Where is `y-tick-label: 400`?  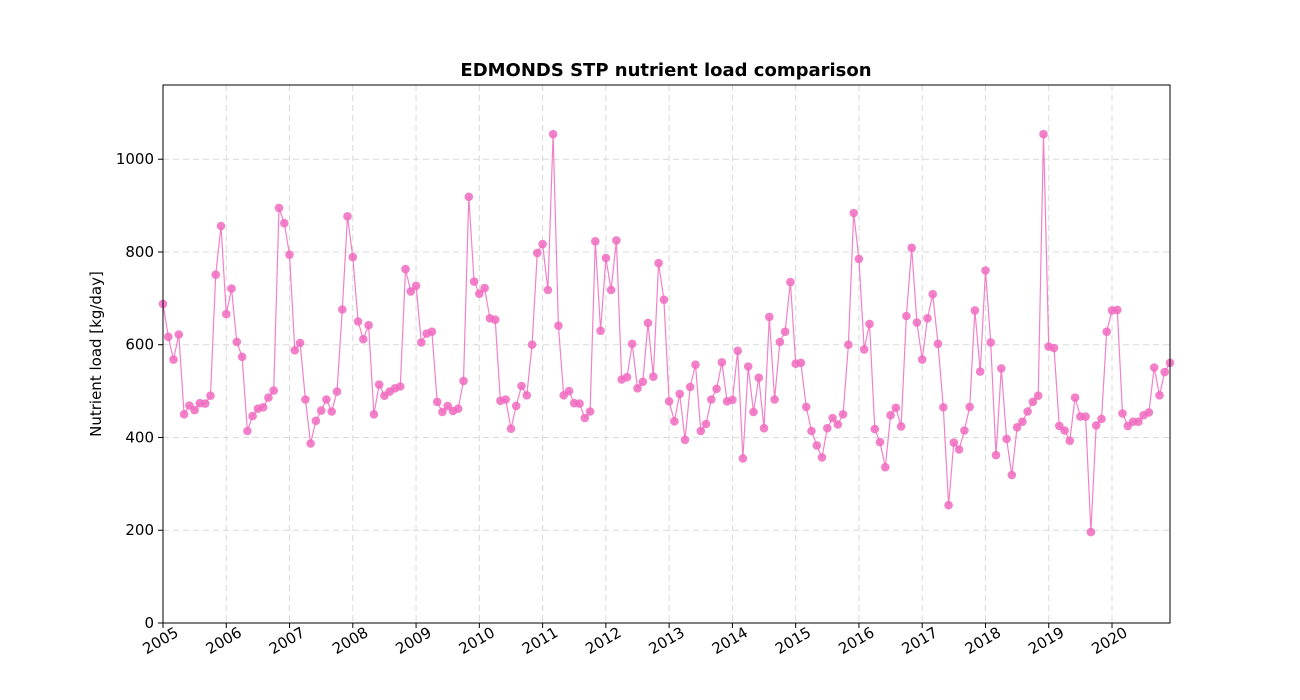
y-tick-label: 400 is located at coordinates (139, 437).